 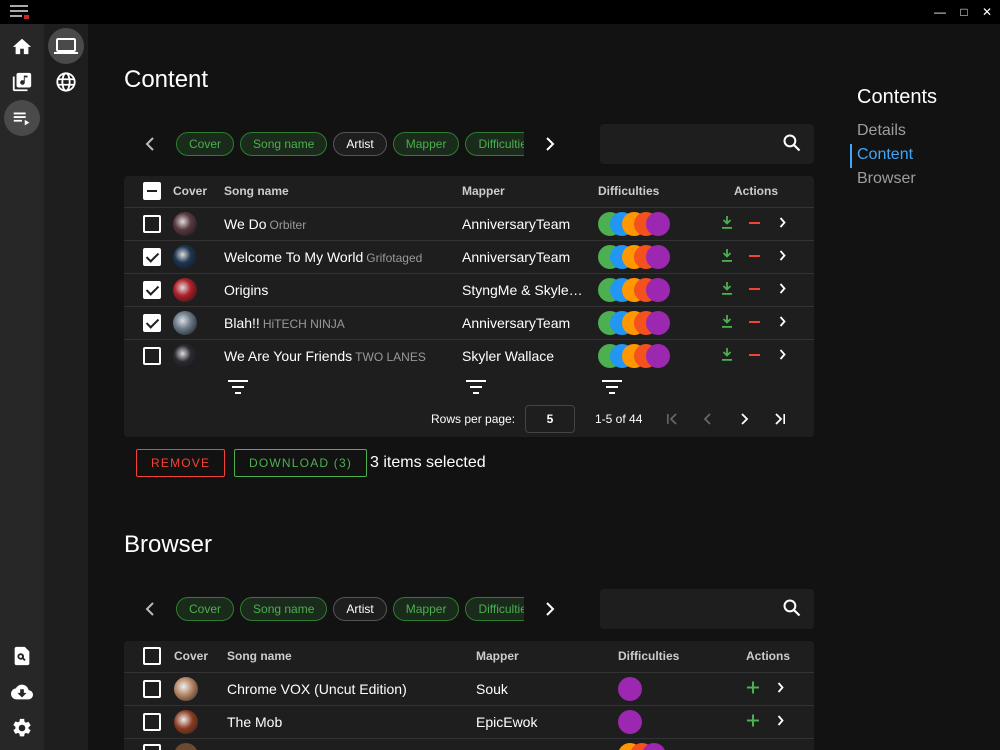 What do you see at coordinates (20, 12) in the screenshot?
I see `app-logo-icon` at bounding box center [20, 12].